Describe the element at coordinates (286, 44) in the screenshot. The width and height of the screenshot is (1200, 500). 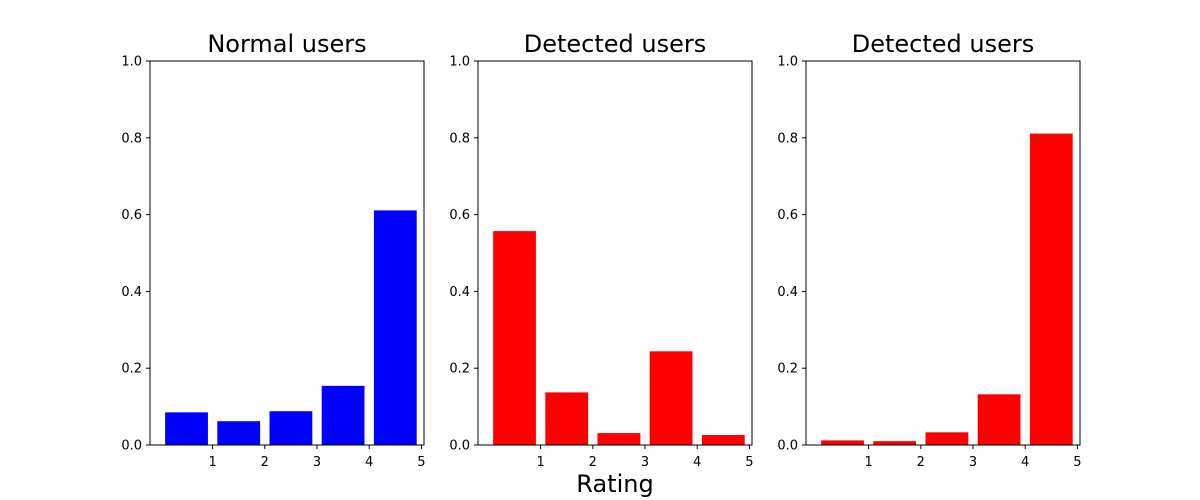
I see `chart-title: Normal users` at that location.